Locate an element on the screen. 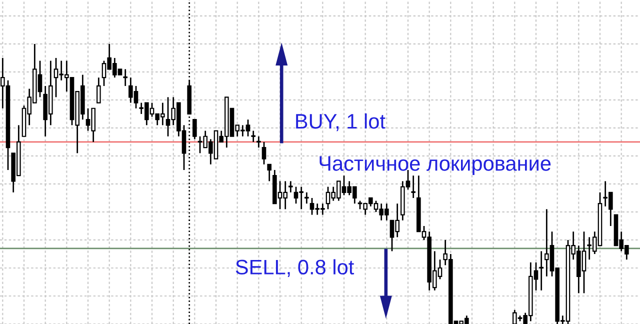  annotation: Частичное локирование is located at coordinates (435, 165).